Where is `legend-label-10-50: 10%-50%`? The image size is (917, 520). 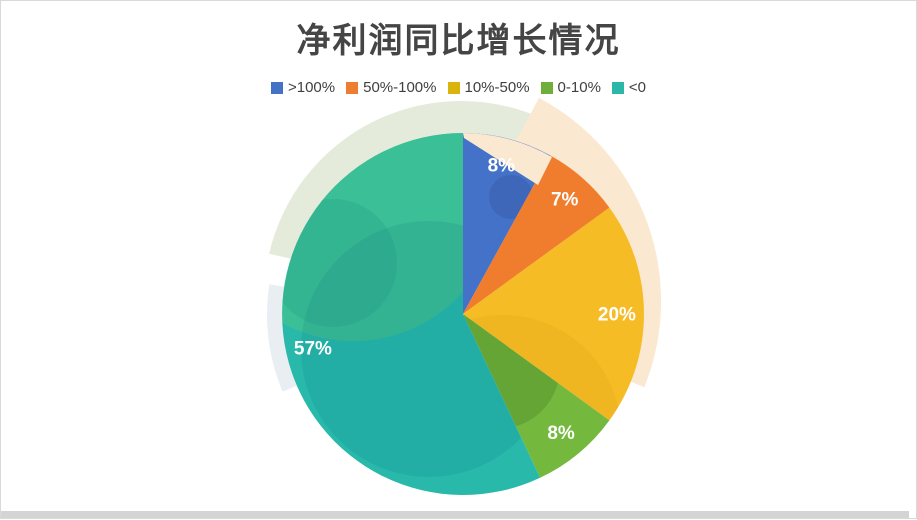 legend-label-10-50: 10%-50% is located at coordinates (497, 87).